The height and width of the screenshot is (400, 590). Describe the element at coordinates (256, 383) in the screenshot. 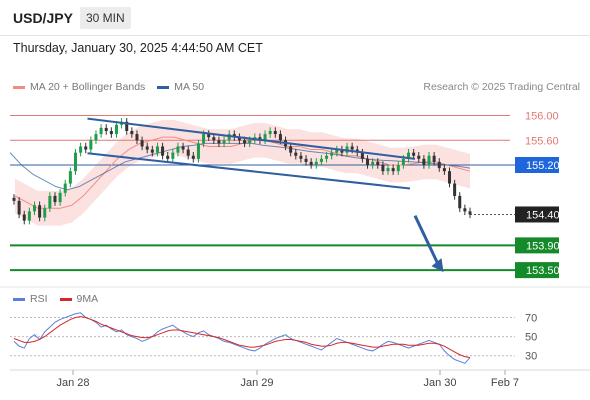

I see `x-tick-label-1: Jan 29` at that location.